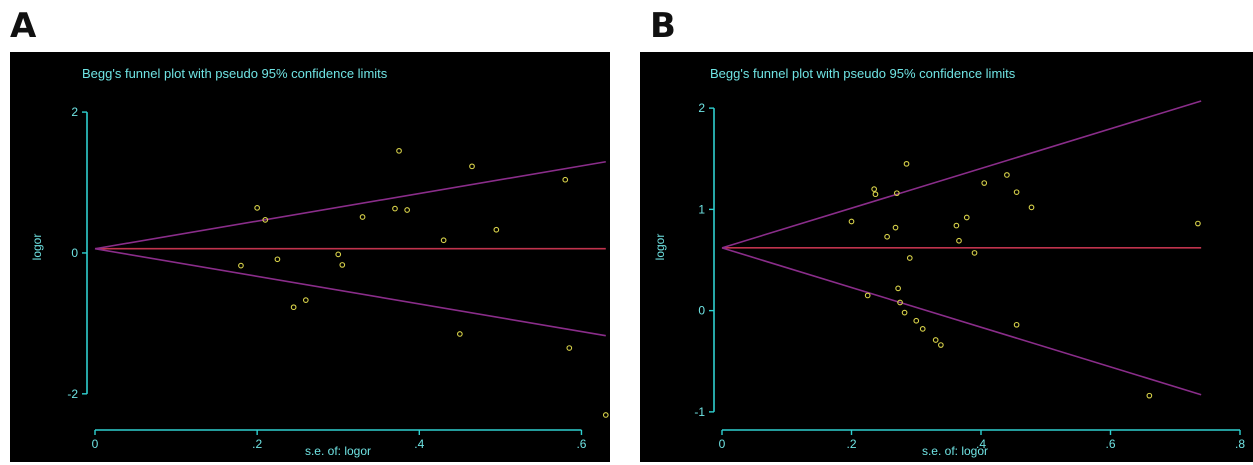 The height and width of the screenshot is (465, 1253). What do you see at coordinates (23, 26) in the screenshot?
I see `panel-label-a: A` at bounding box center [23, 26].